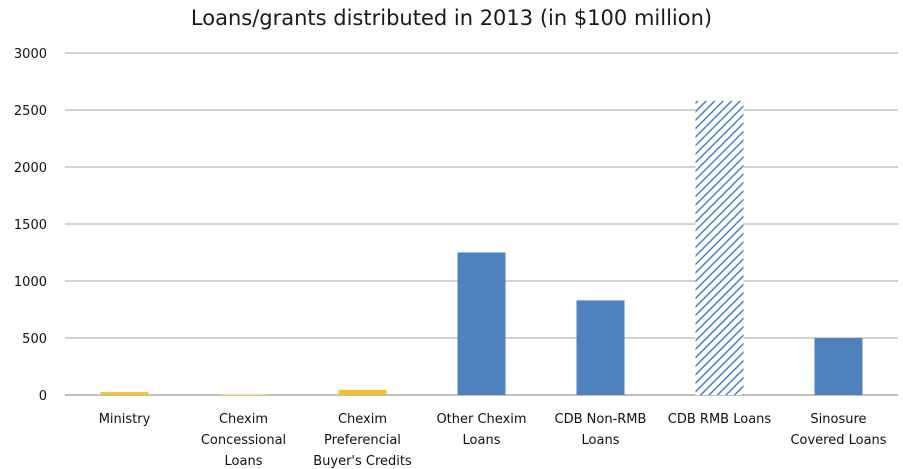 The image size is (903, 469). What do you see at coordinates (34, 339) in the screenshot?
I see `y-tick-label: 500` at bounding box center [34, 339].